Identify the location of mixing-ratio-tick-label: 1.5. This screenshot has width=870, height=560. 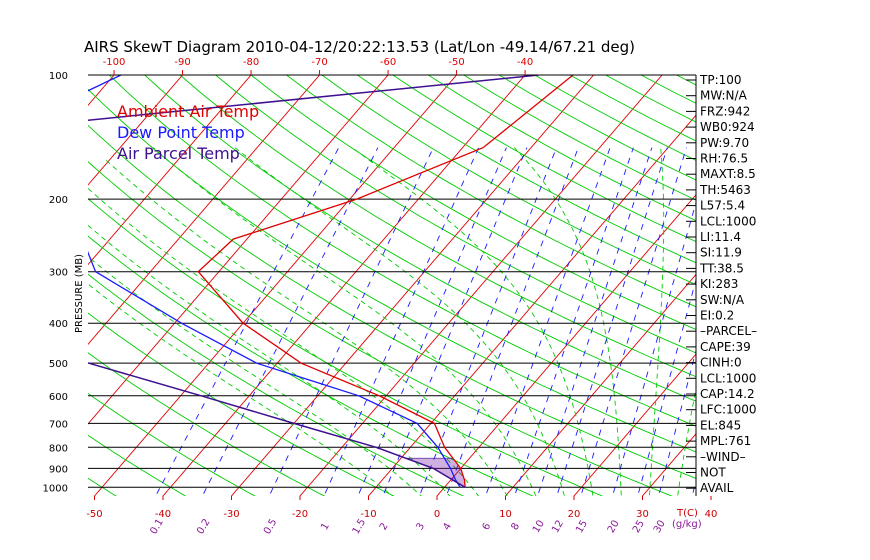
(359, 526).